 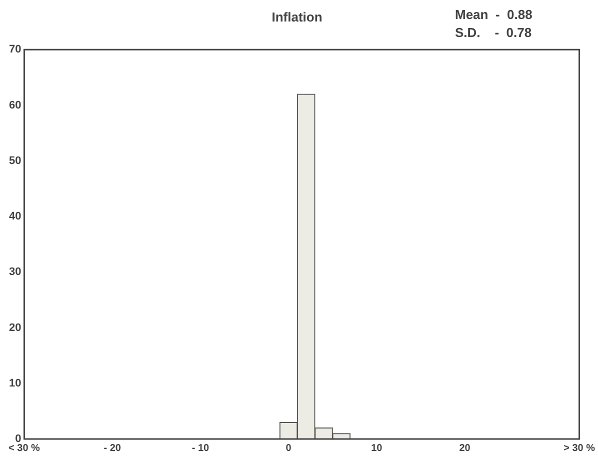 I want to click on y-tick-label: 20, so click(x=15, y=328).